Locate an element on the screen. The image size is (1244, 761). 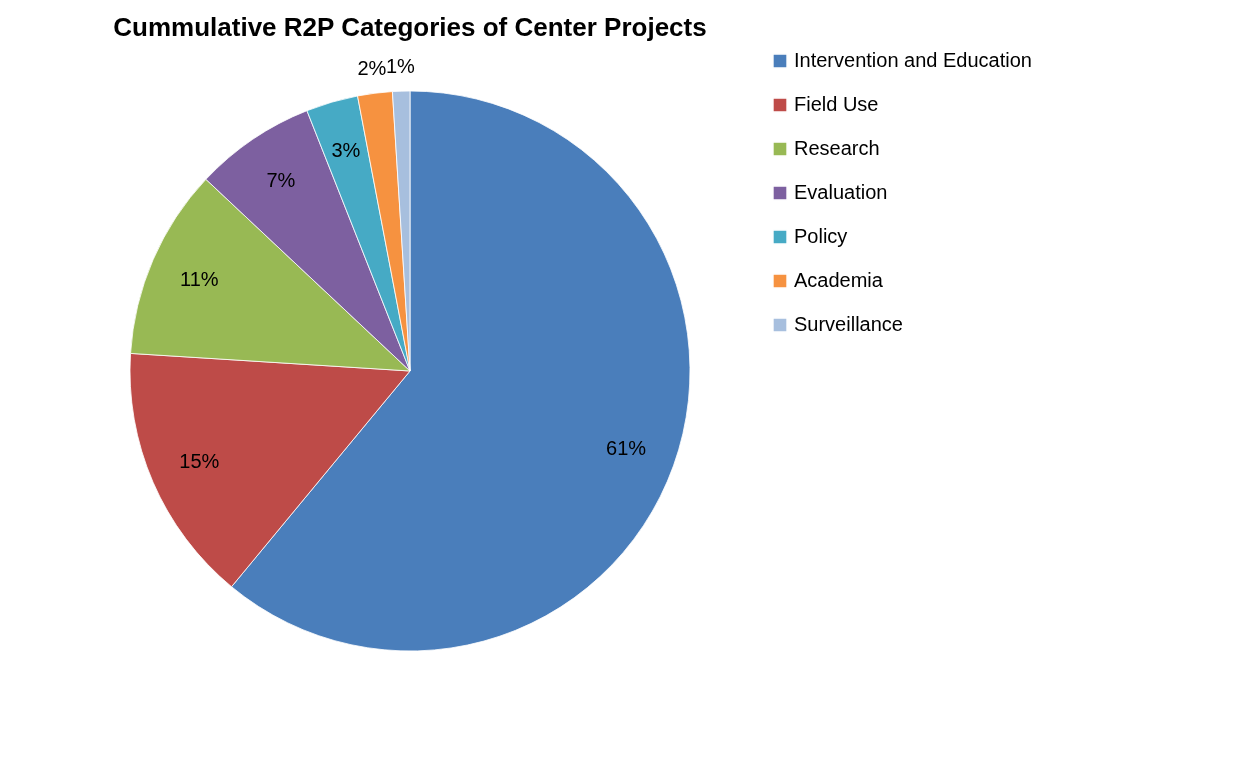
legend-label: Field Use is located at coordinates (836, 104).